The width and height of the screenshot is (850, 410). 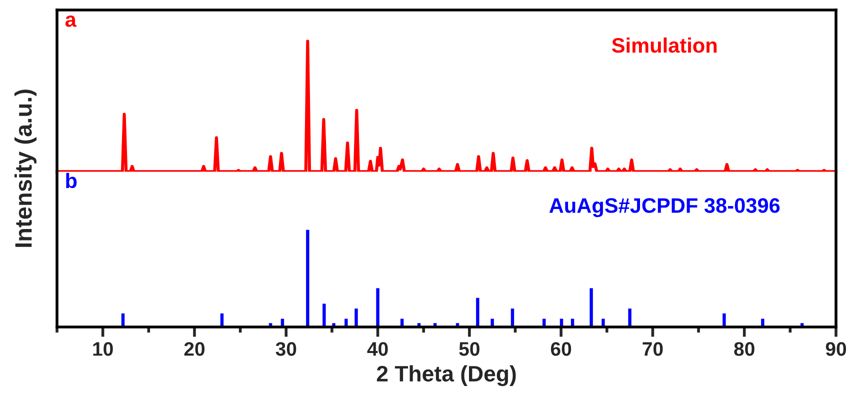 What do you see at coordinates (71, 21) in the screenshot?
I see `text: a` at bounding box center [71, 21].